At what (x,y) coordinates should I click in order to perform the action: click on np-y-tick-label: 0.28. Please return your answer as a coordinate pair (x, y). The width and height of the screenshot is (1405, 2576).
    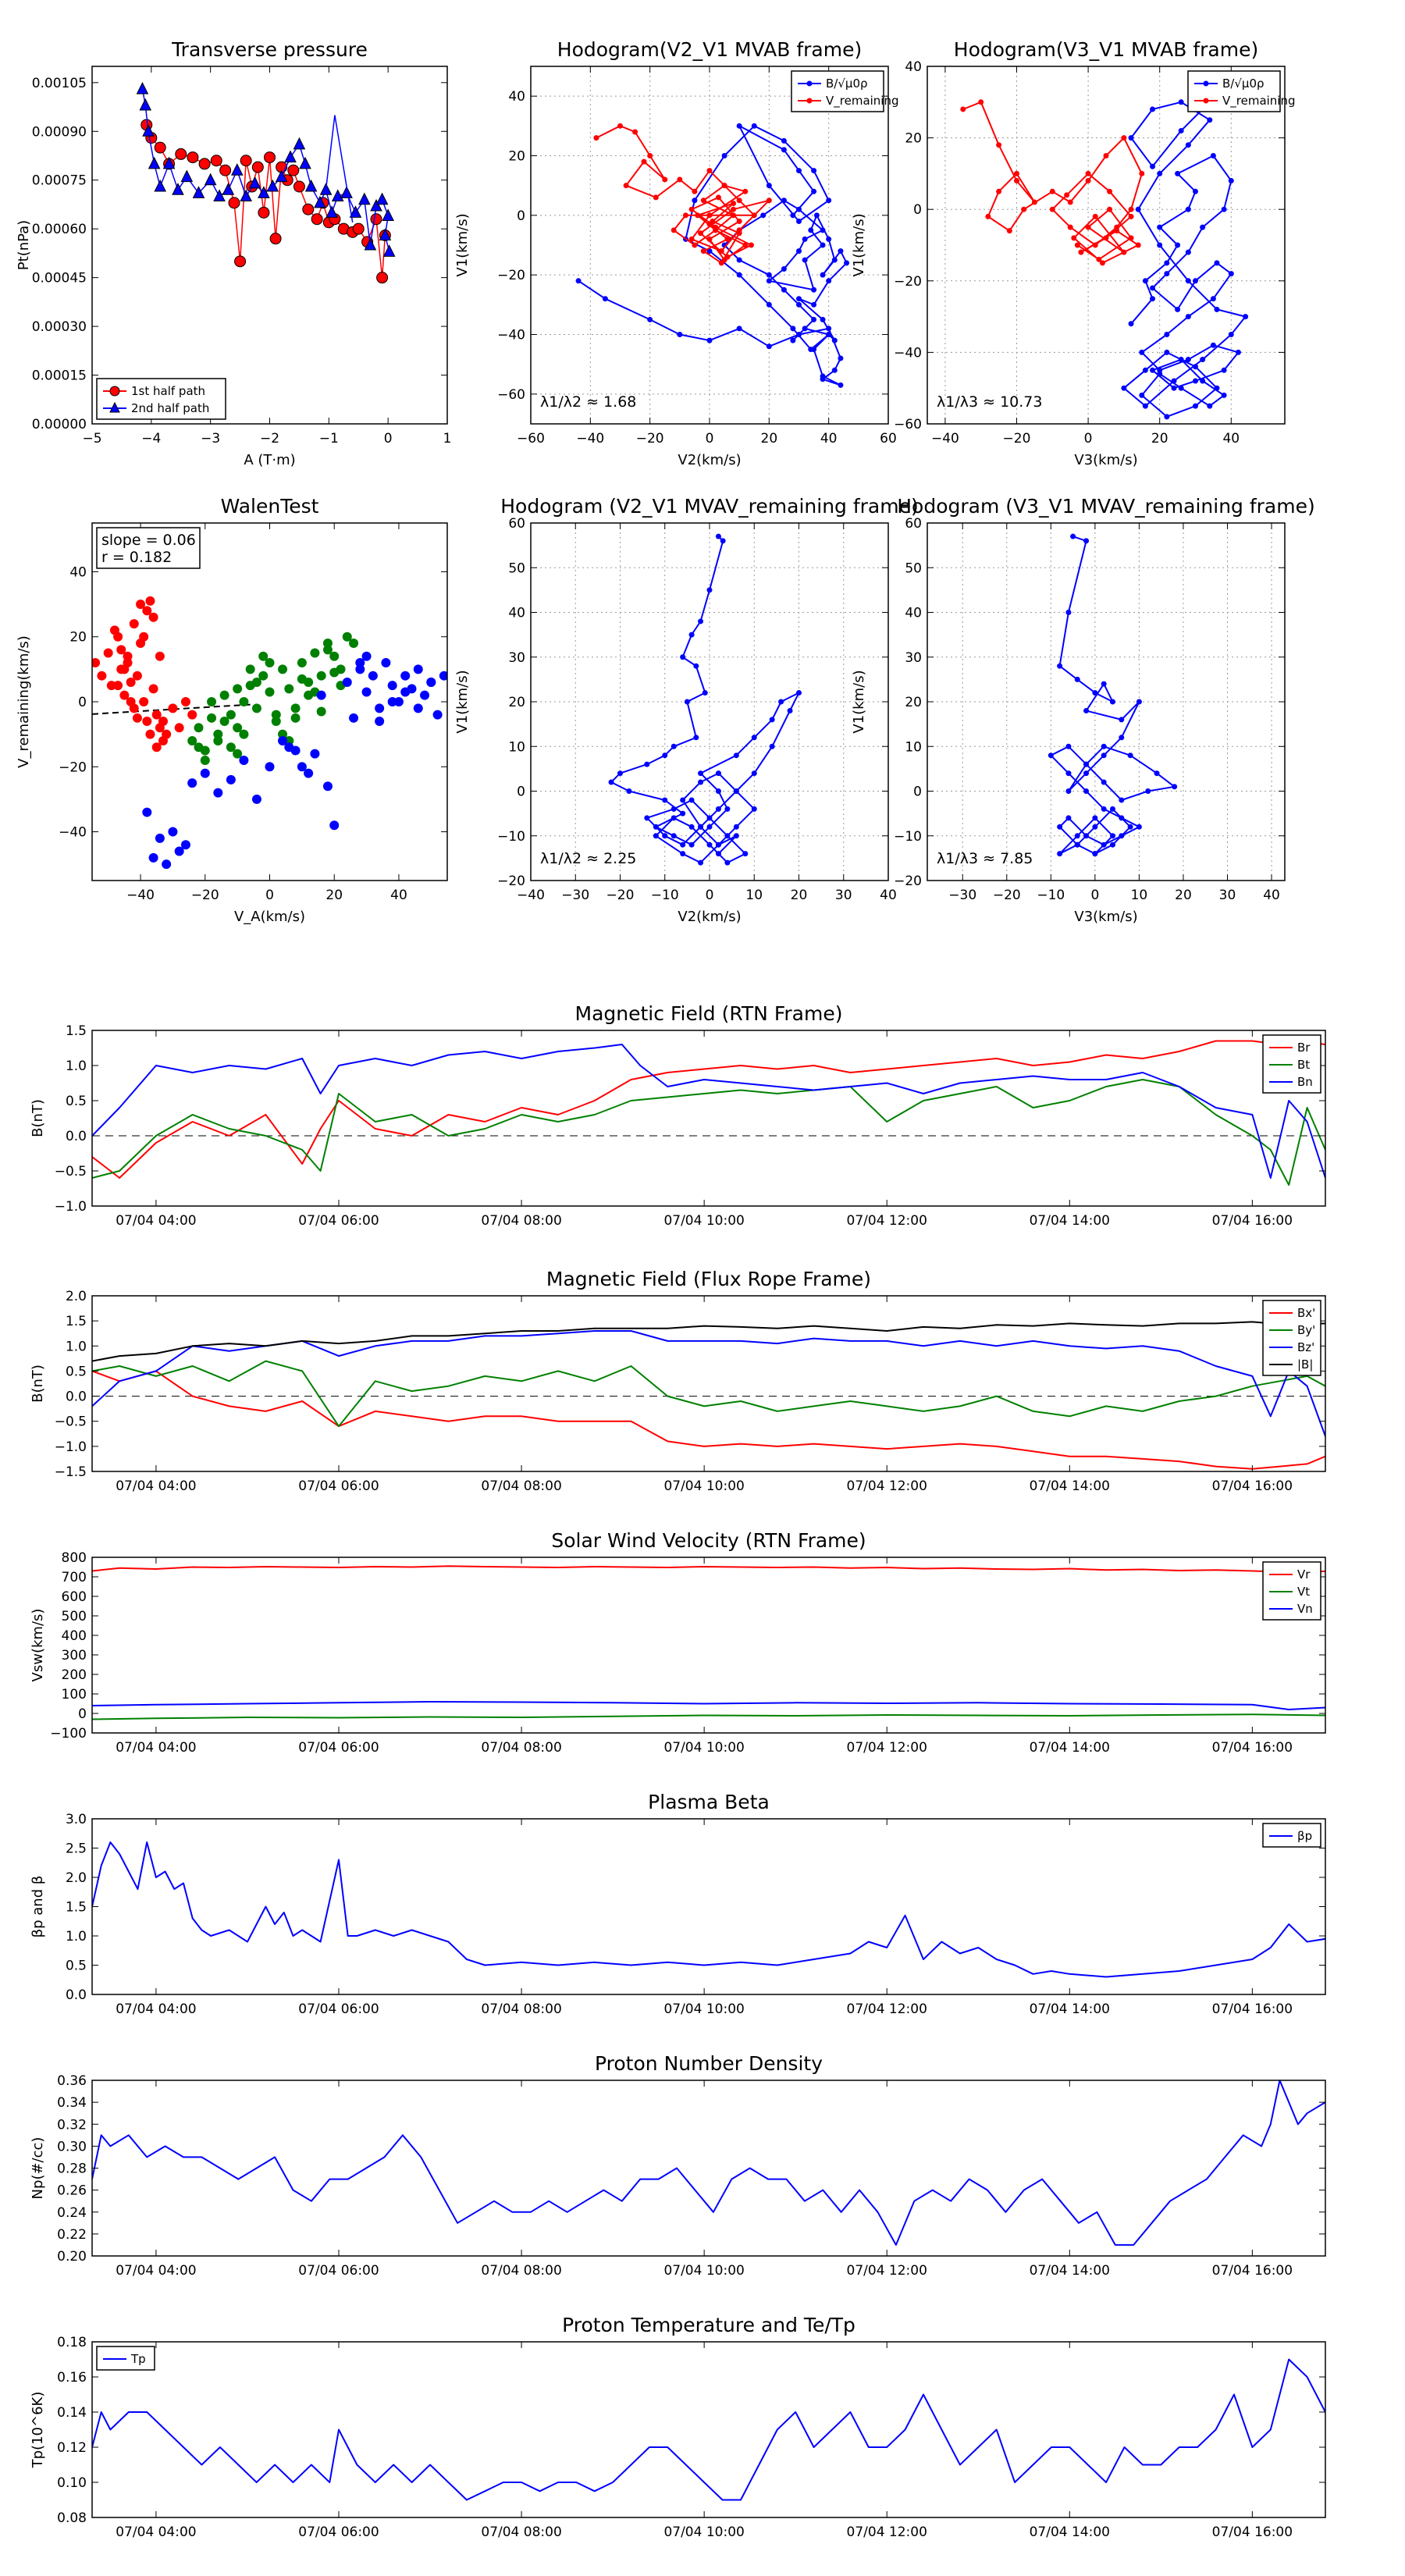
    Looking at the image, I should click on (72, 2169).